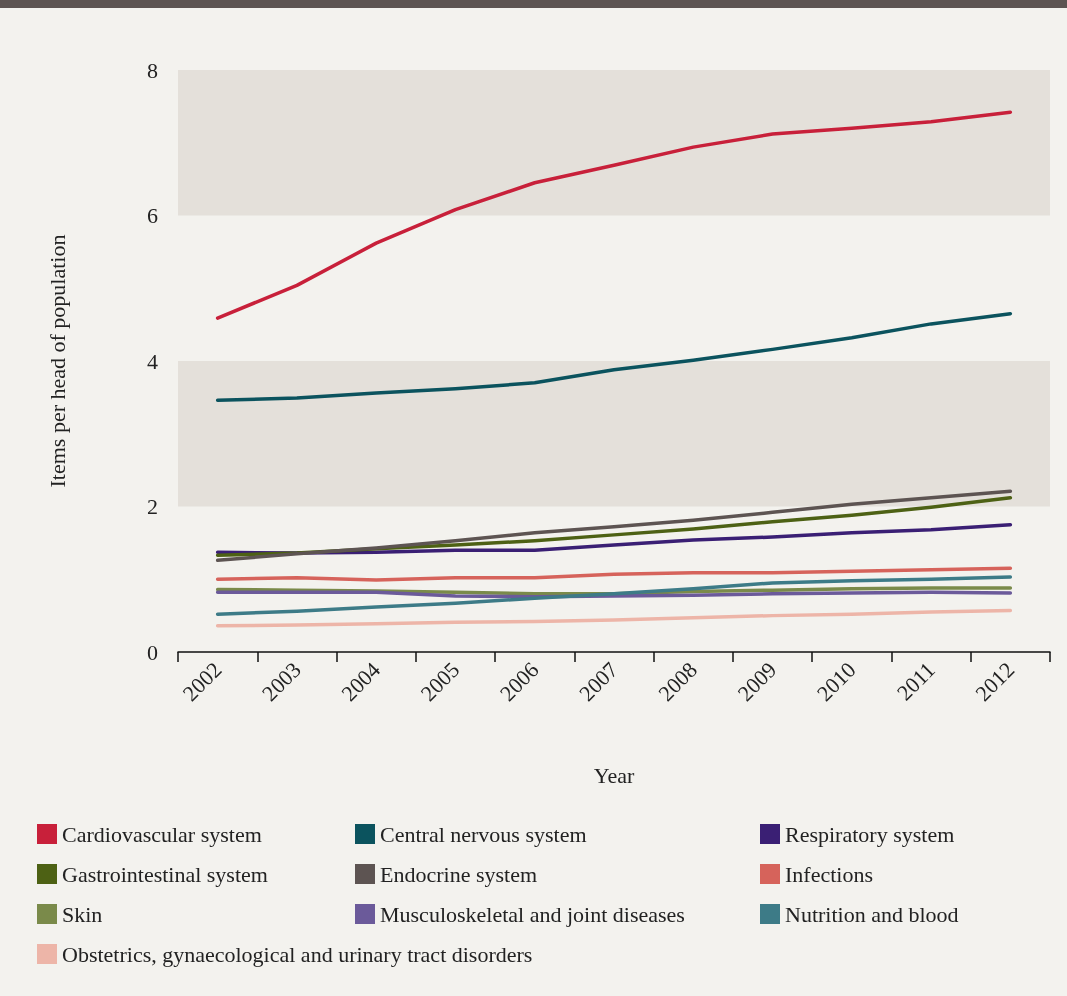 Image resolution: width=1067 pixels, height=996 pixels. I want to click on legend-label: Endocrine system, so click(459, 874).